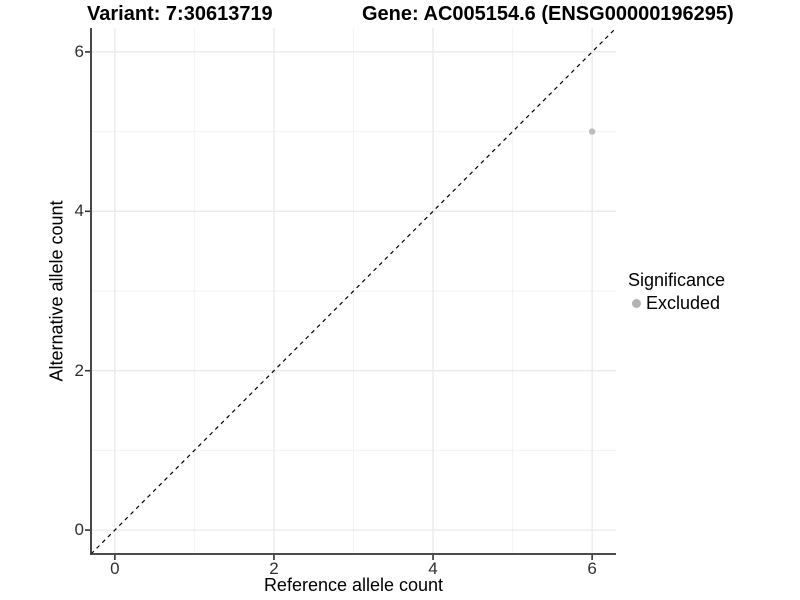 This screenshot has height=600, width=800. What do you see at coordinates (592, 568) in the screenshot?
I see `x-tick-label: 6` at bounding box center [592, 568].